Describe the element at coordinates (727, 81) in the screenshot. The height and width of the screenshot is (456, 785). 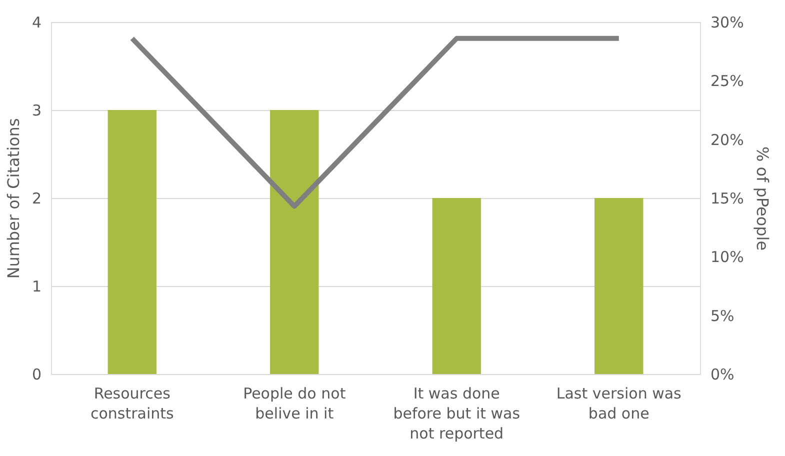
I see `y2-tick-label: 25%` at that location.